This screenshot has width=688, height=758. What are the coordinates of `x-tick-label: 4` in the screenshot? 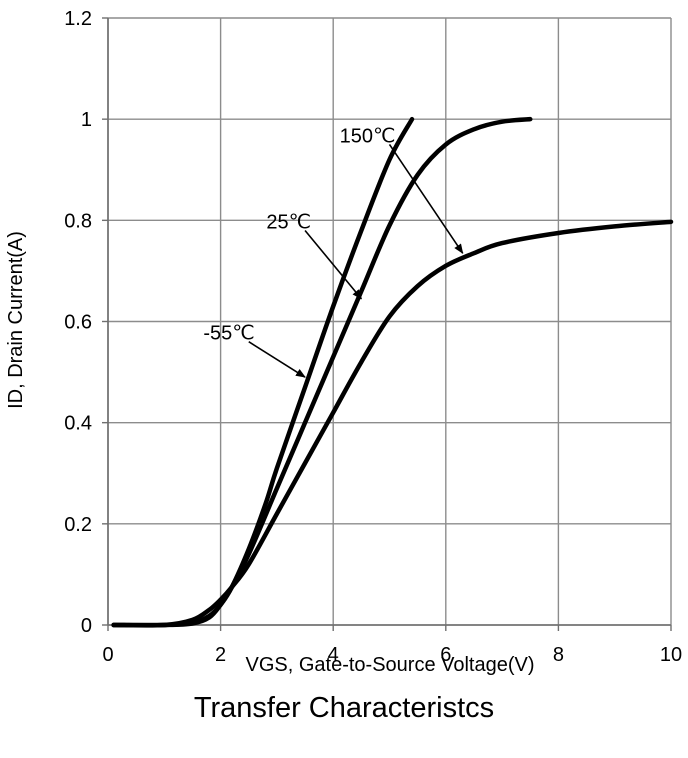 It's located at (333, 655).